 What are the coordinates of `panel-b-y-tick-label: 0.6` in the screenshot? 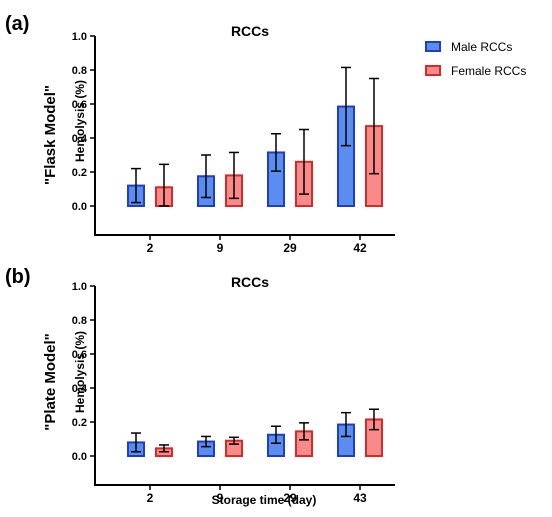 It's located at (79, 355).